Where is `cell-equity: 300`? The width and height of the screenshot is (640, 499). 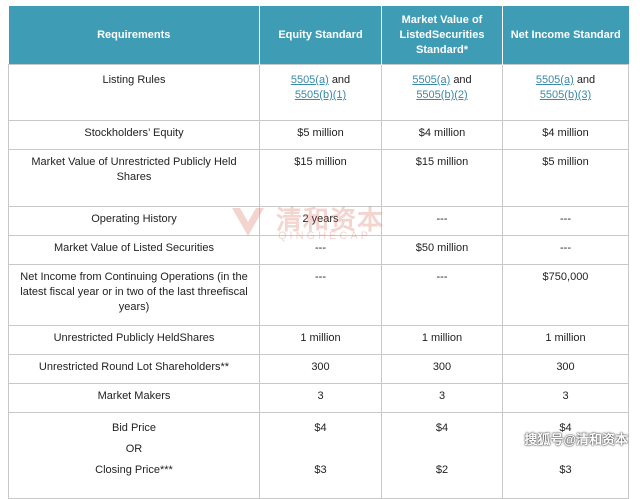
cell-equity: 300 is located at coordinates (320, 369).